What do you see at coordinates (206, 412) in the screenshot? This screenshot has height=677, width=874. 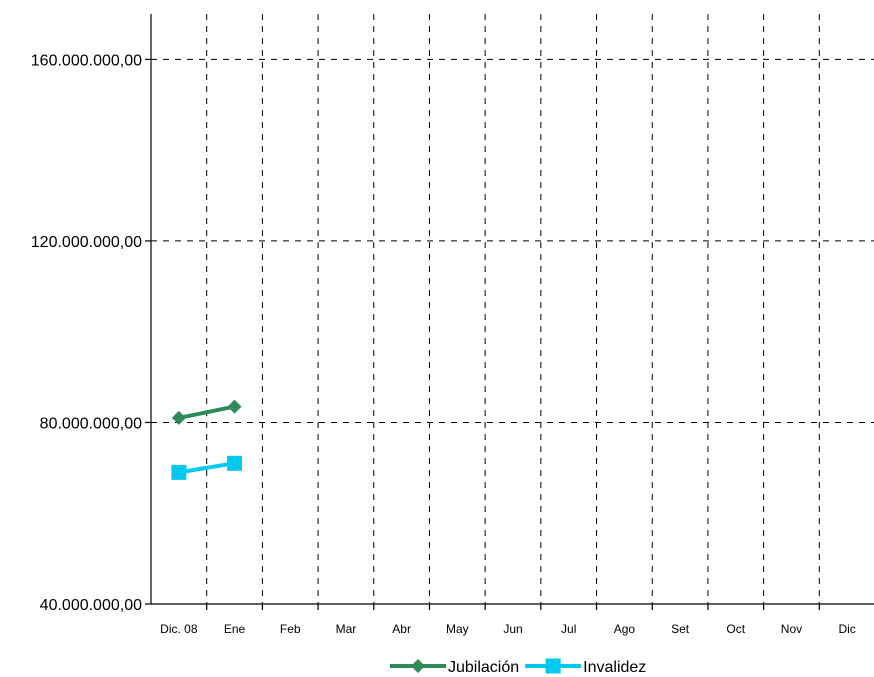 I see `series-line-jubilacion` at bounding box center [206, 412].